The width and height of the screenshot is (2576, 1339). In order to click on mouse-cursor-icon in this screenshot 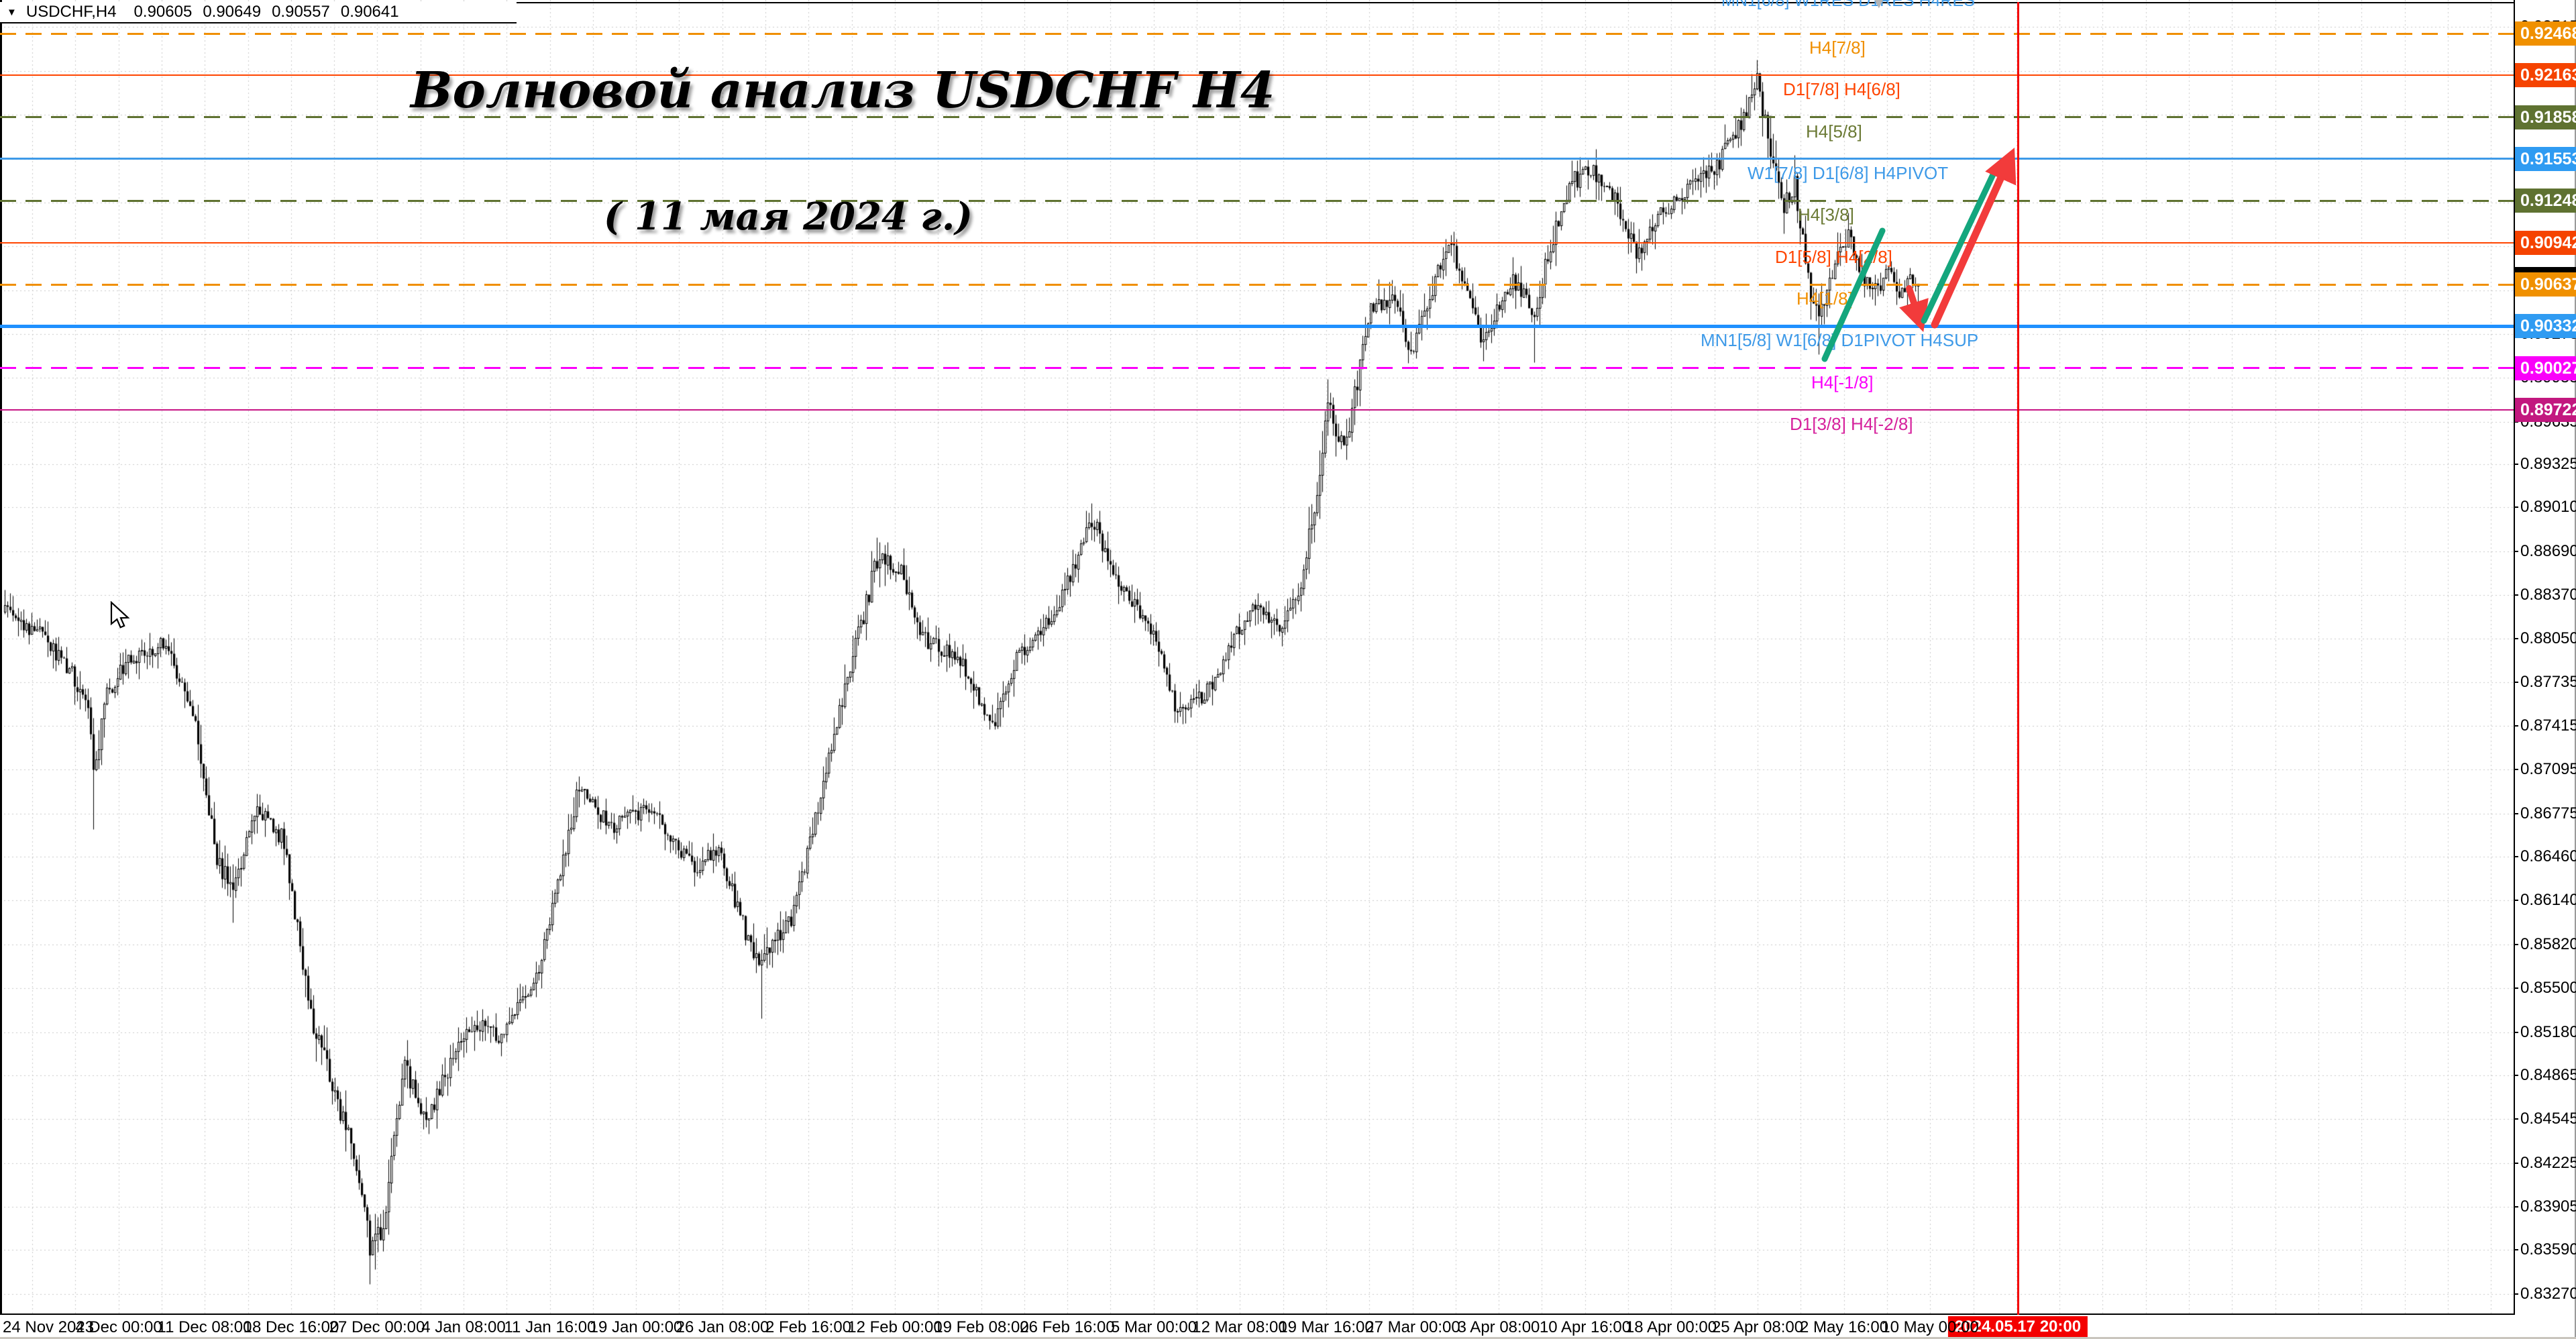, I will do `click(120, 615)`.